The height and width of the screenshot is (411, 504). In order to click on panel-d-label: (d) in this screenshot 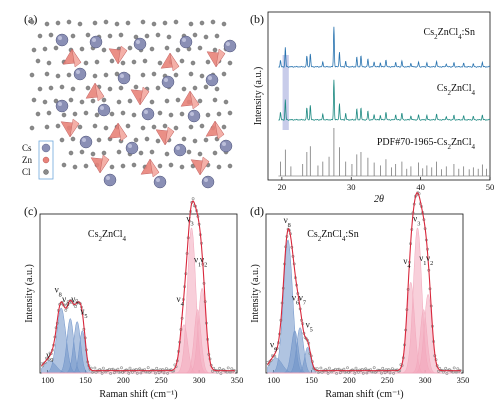, I will do `click(257, 211)`.